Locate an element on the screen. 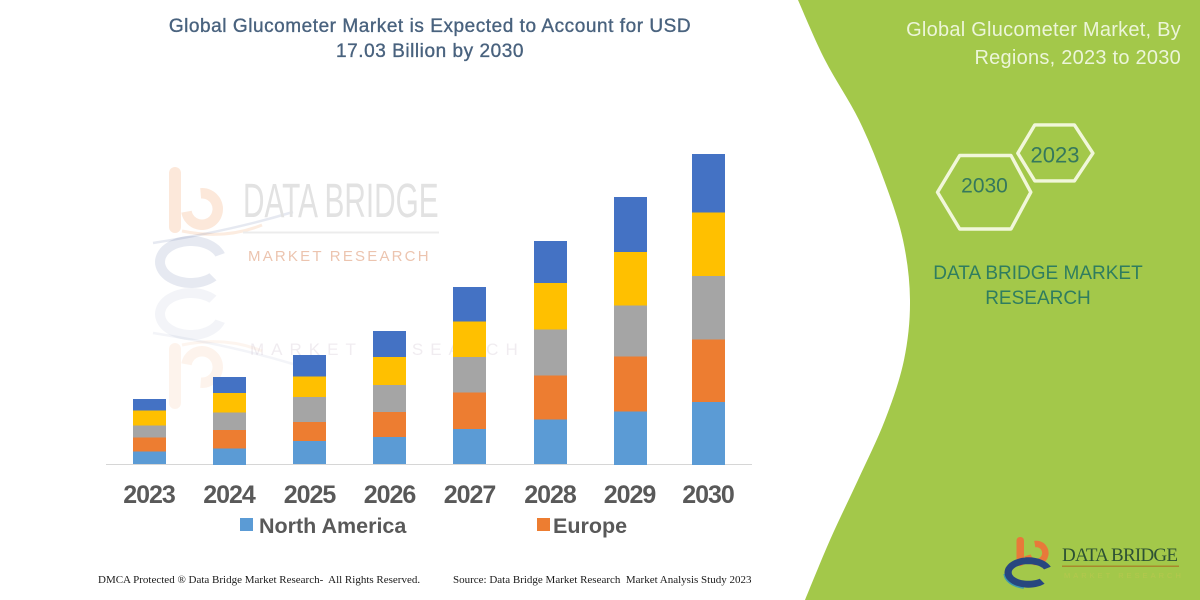 This screenshot has height=600, width=1200. svg-text: 2030 is located at coordinates (984, 186).